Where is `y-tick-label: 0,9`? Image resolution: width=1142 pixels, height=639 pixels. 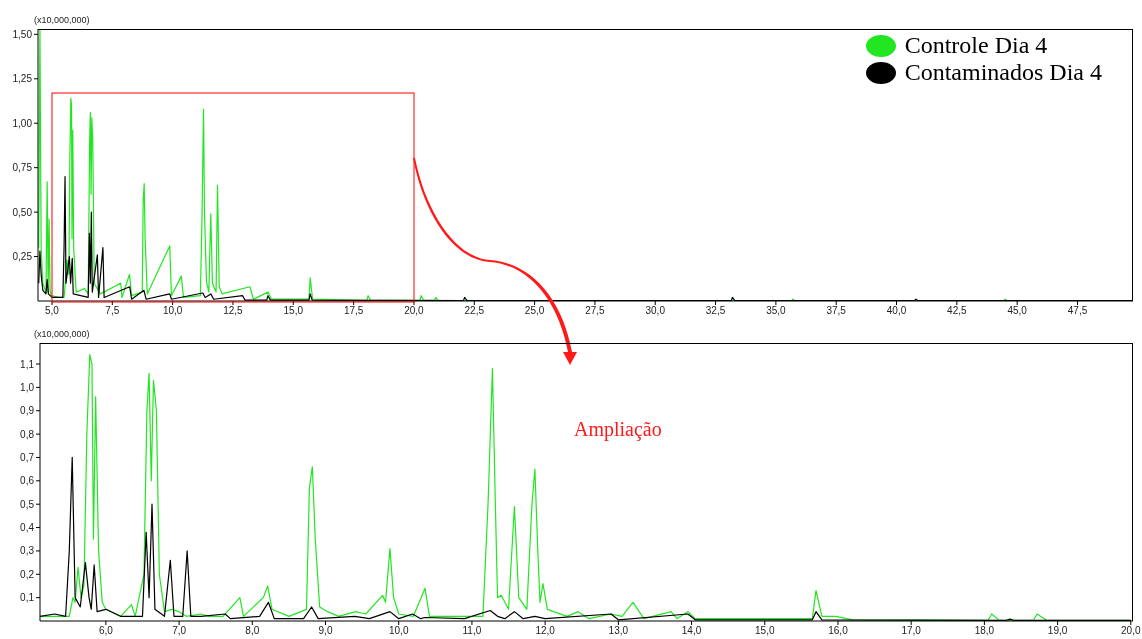 y-tick-label: 0,9 is located at coordinates (27, 411).